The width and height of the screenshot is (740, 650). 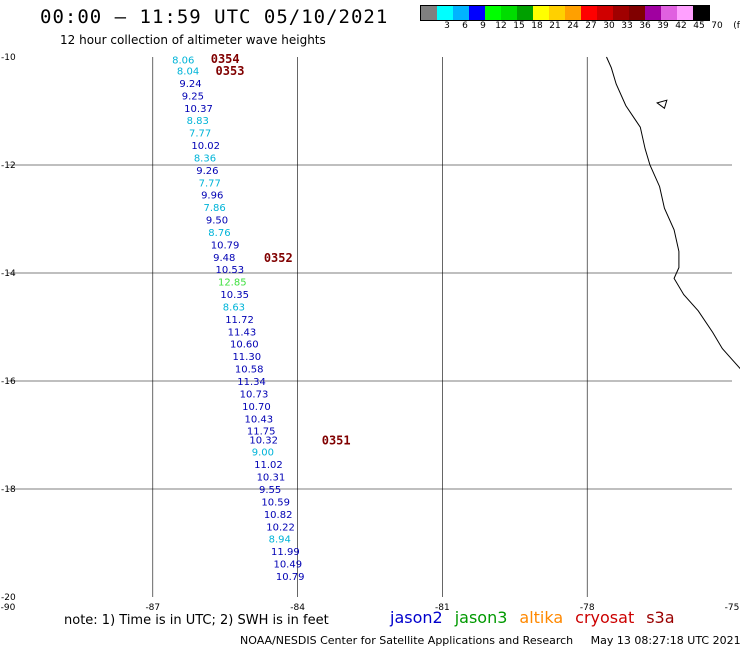 What do you see at coordinates (609, 26) in the screenshot?
I see `legend-label: 30` at bounding box center [609, 26].